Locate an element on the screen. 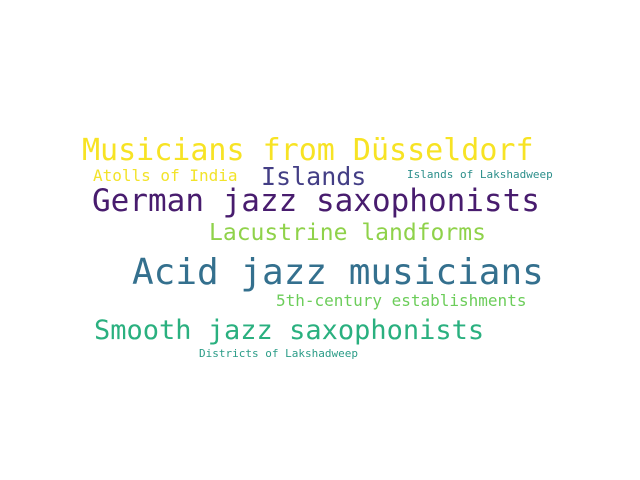  word-acid-jazz-musicians: Acid jazz musicians is located at coordinates (338, 272).